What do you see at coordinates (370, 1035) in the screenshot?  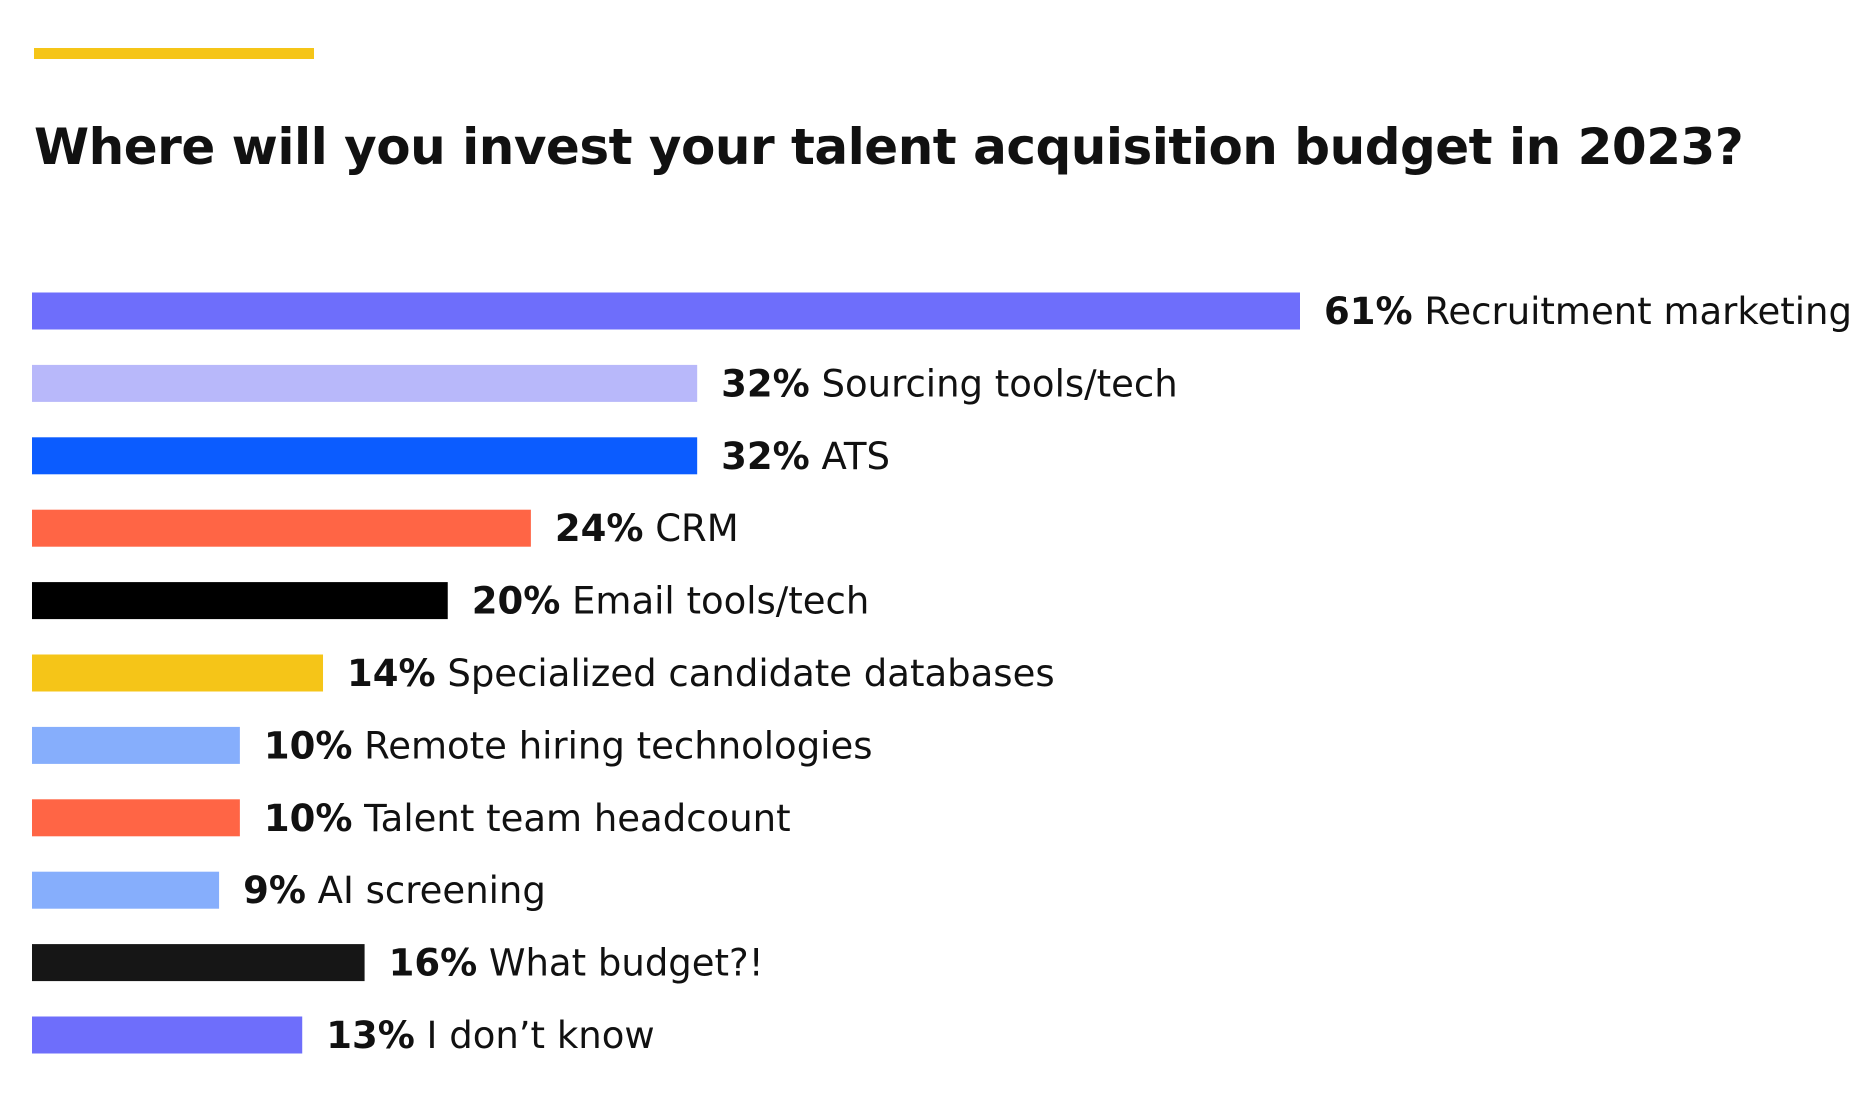 I see `bar-value-label: 13%` at bounding box center [370, 1035].